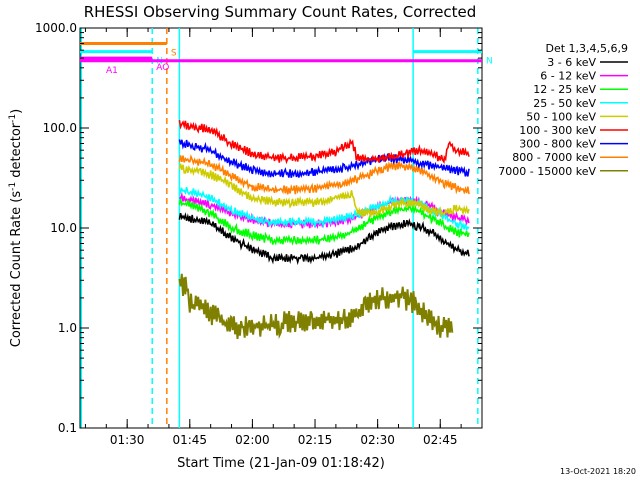 This screenshot has width=640, height=480. What do you see at coordinates (13, 186) in the screenshot?
I see `y-axis-label-sup1: -1` at bounding box center [13, 186].